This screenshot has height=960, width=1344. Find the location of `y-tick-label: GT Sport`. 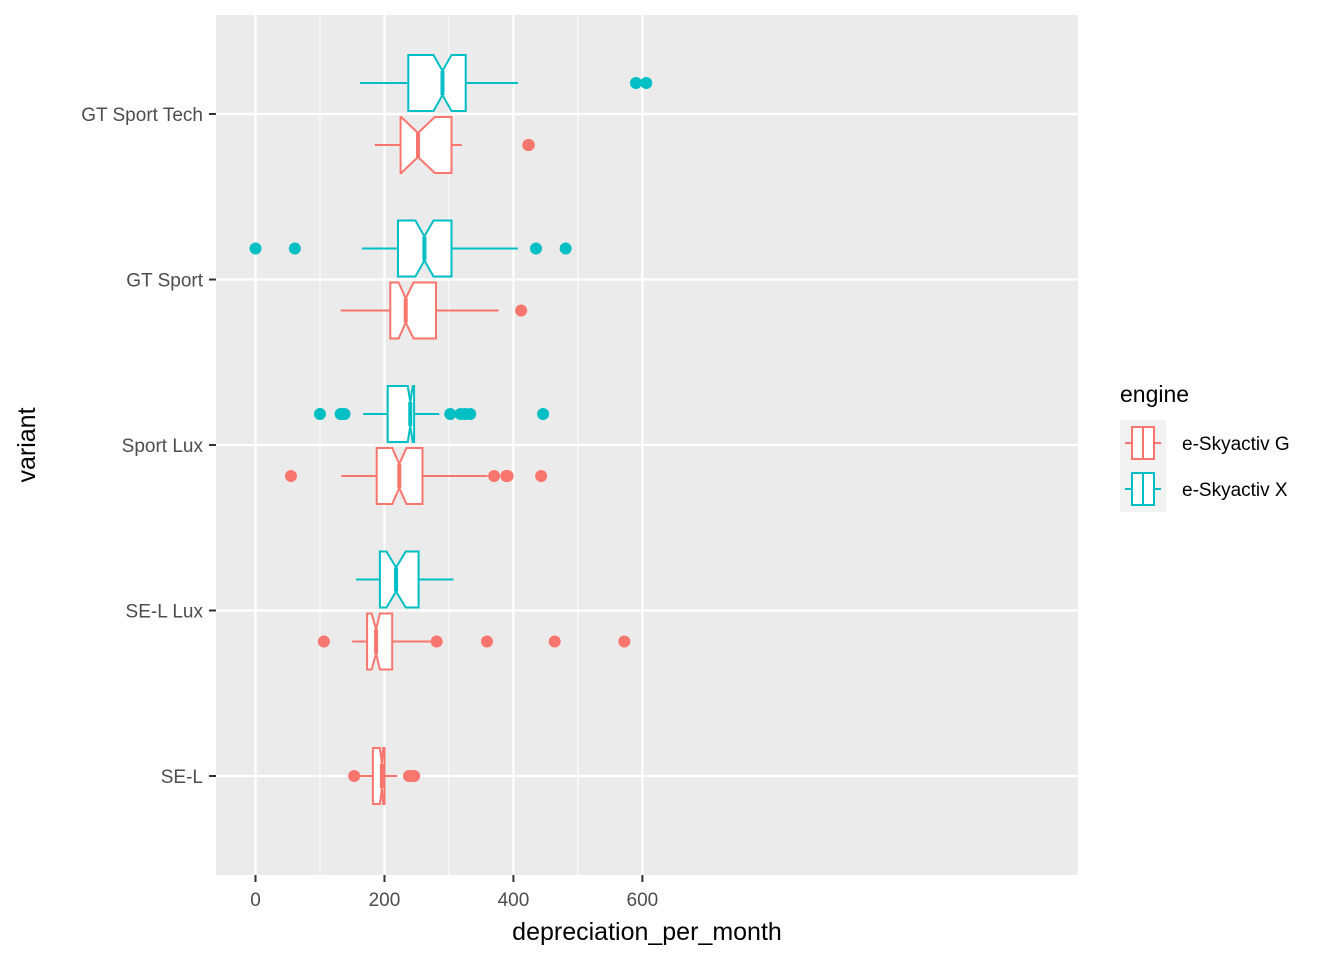

y-tick-label: GT Sport is located at coordinates (164, 281).